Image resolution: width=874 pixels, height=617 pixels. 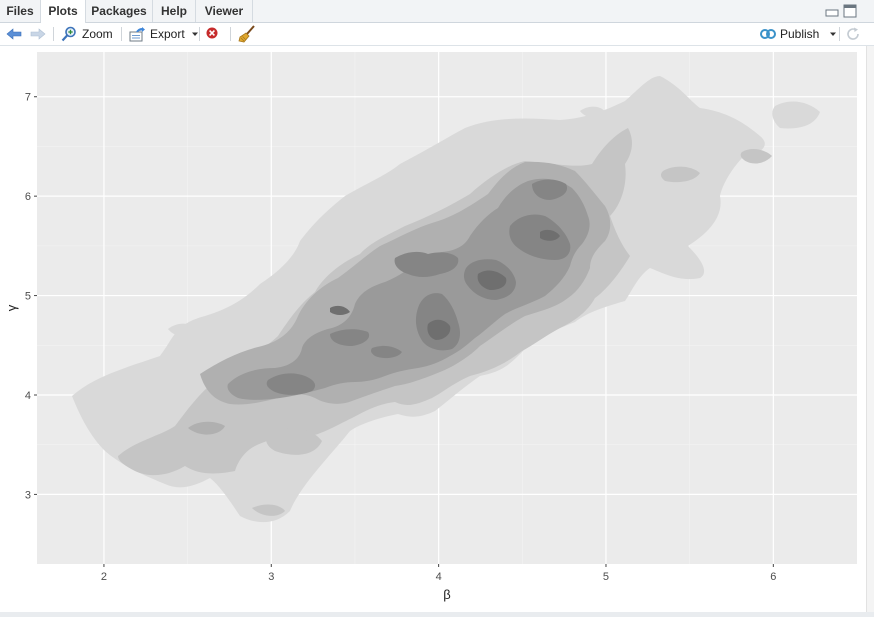 What do you see at coordinates (28, 98) in the screenshot?
I see `y-tick-label: 7` at bounding box center [28, 98].